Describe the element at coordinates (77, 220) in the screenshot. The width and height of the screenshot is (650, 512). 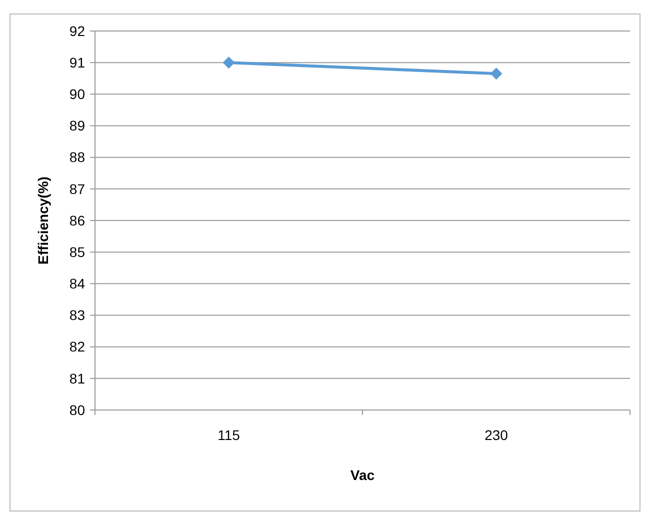
I see `y-tick-label: 86` at that location.